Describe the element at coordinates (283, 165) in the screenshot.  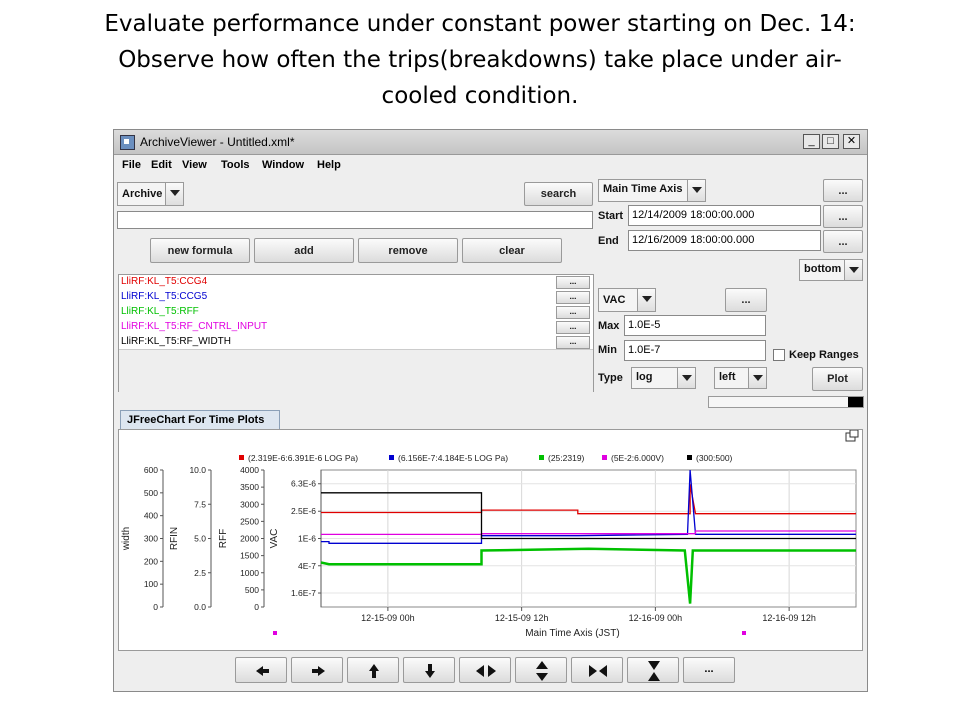
I see `menu-window: Window` at that location.